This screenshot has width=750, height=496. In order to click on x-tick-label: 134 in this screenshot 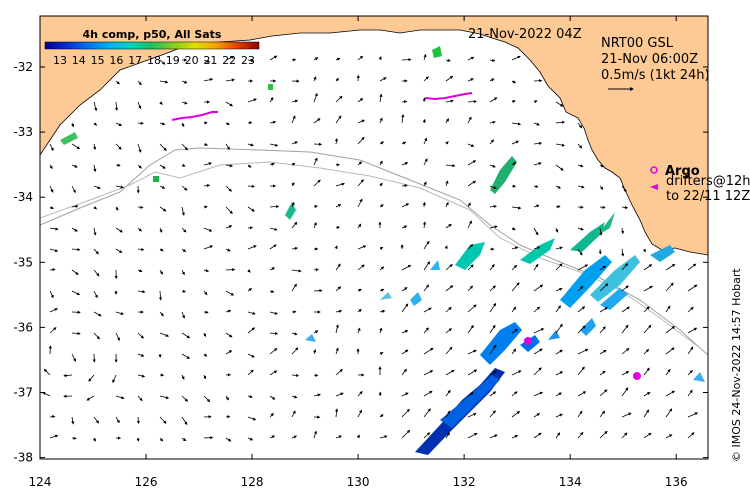, I will do `click(570, 482)`.